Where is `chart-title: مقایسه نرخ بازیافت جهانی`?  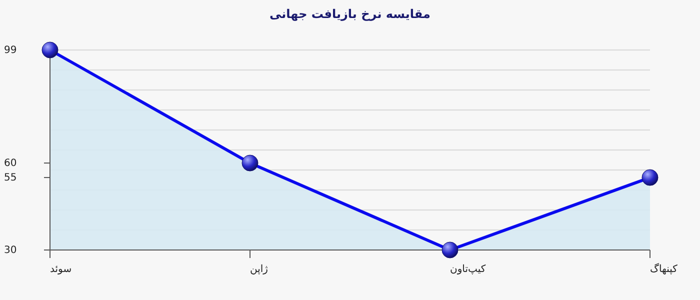
chart-title: مقایسه نرخ بازیافت جهانی is located at coordinates (350, 14).